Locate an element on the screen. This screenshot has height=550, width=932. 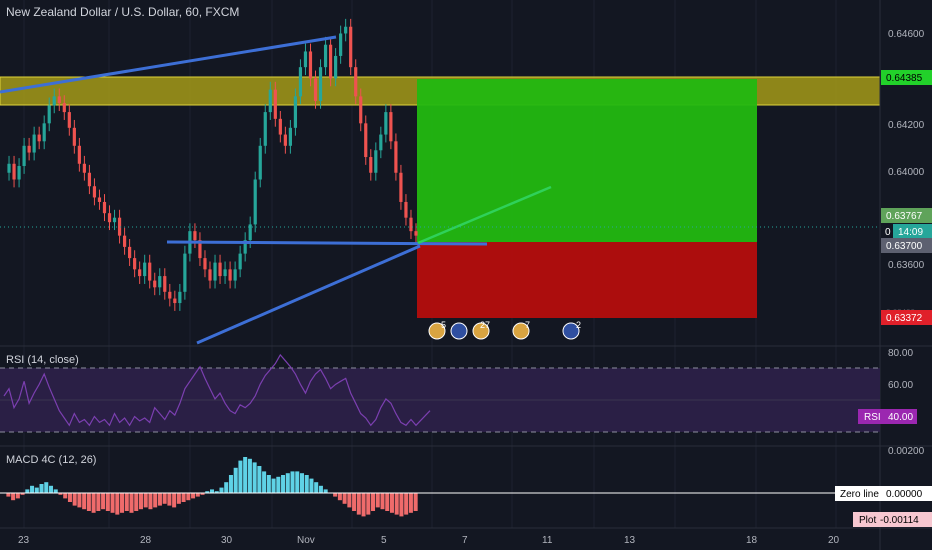
rsi-axis: 80.00 60.00 RSI 40.00 is located at coordinates (887, 386).